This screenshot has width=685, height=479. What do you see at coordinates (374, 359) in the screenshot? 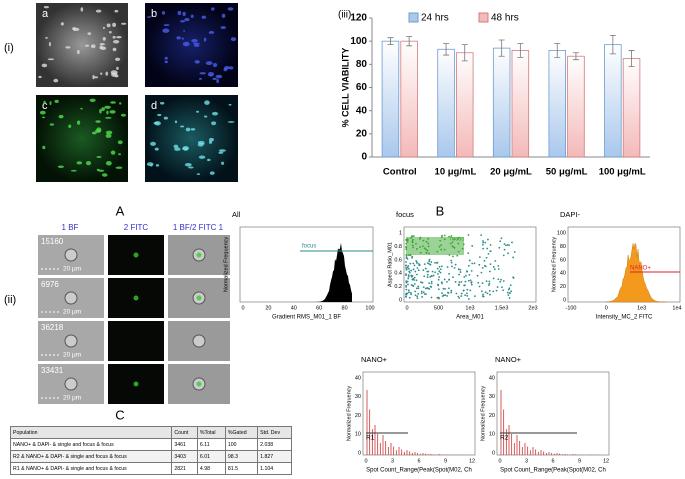
I see `panel-title: NANO+` at bounding box center [374, 359].